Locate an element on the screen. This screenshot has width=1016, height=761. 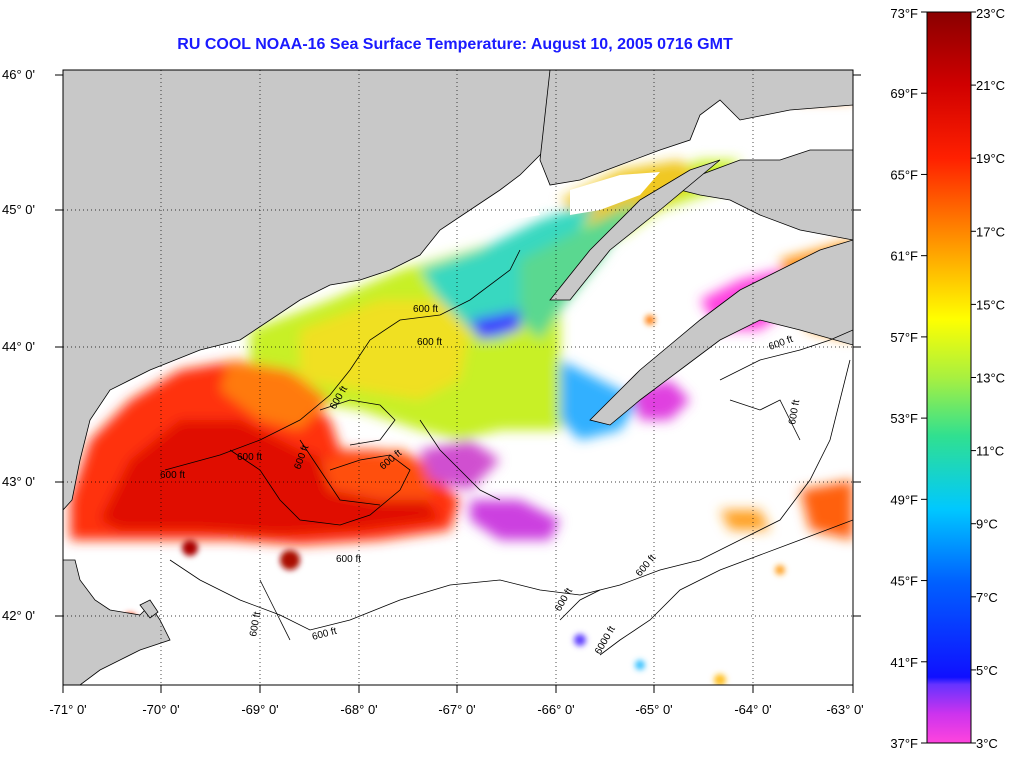
colorbar-fahrenheit-label: 73°F is located at coordinates (904, 13).